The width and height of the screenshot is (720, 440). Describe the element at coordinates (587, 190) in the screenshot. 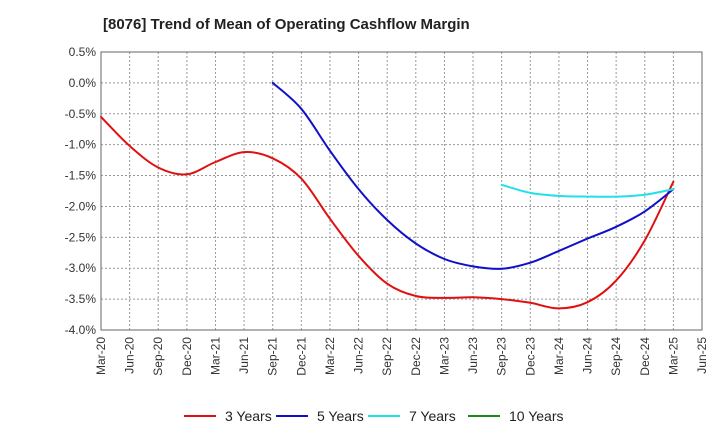

I see `series-line-7-years` at that location.